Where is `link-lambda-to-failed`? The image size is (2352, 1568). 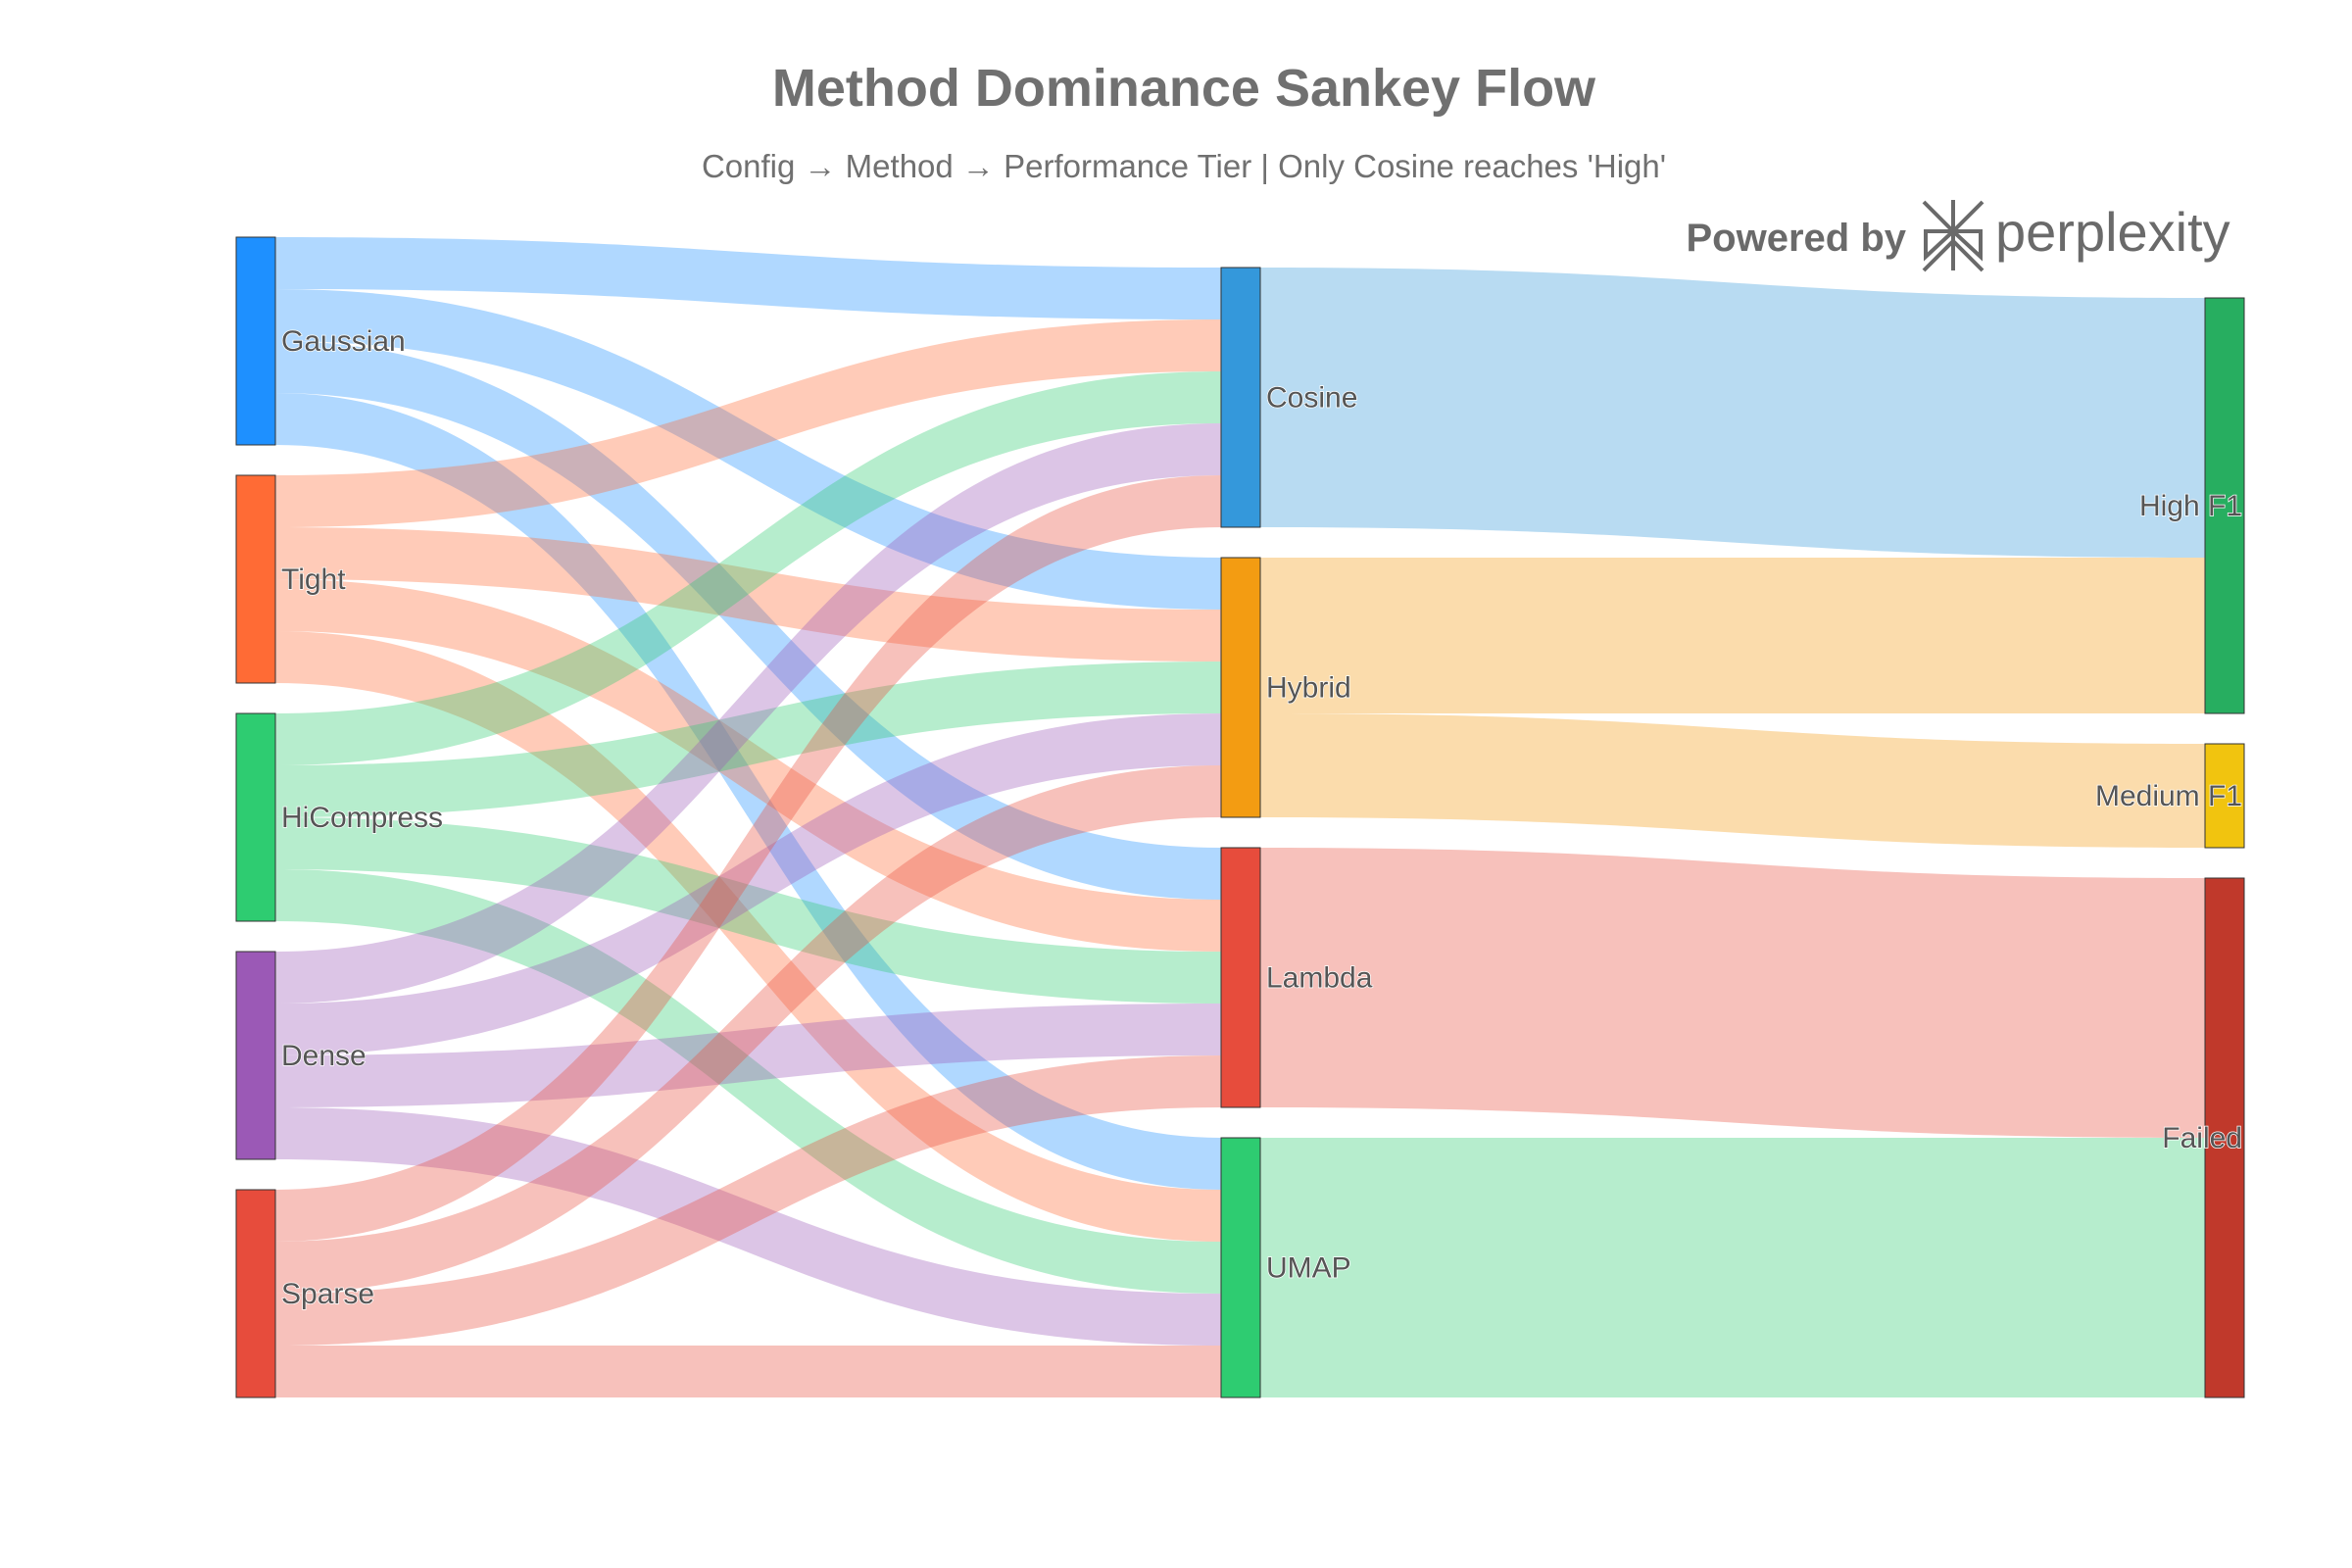
link-lambda-to-failed is located at coordinates (1732, 993).